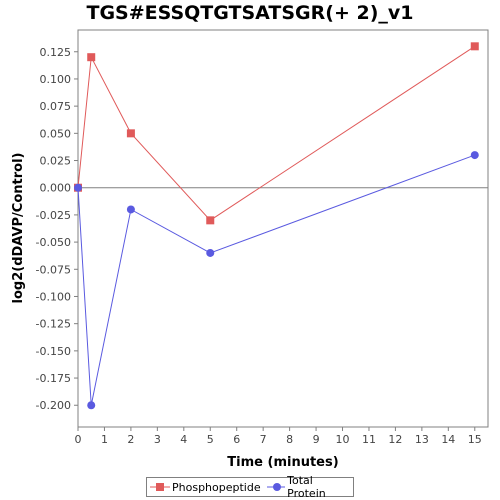  Describe the element at coordinates (278, 436) in the screenshot. I see `x-axis: 0 1 2 3 4 5 6 7 8 9 10 11 12 13 14 15` at that location.